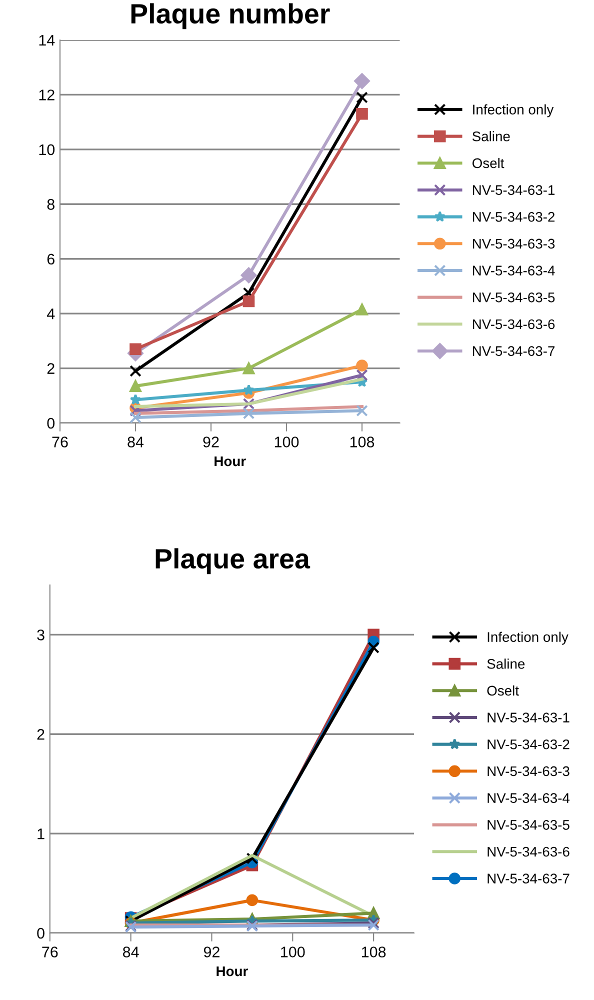  Describe the element at coordinates (46, 95) in the screenshot. I see `y-tick-label: 12` at that location.